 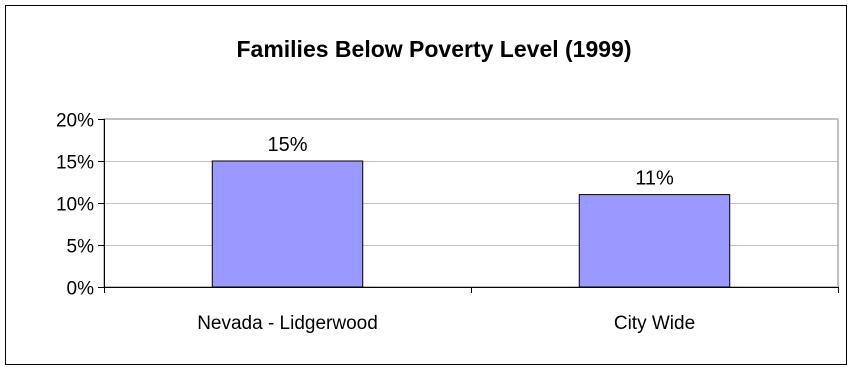 What do you see at coordinates (287, 323) in the screenshot?
I see `x-tick-label: Nevada - Lidgerwood` at bounding box center [287, 323].